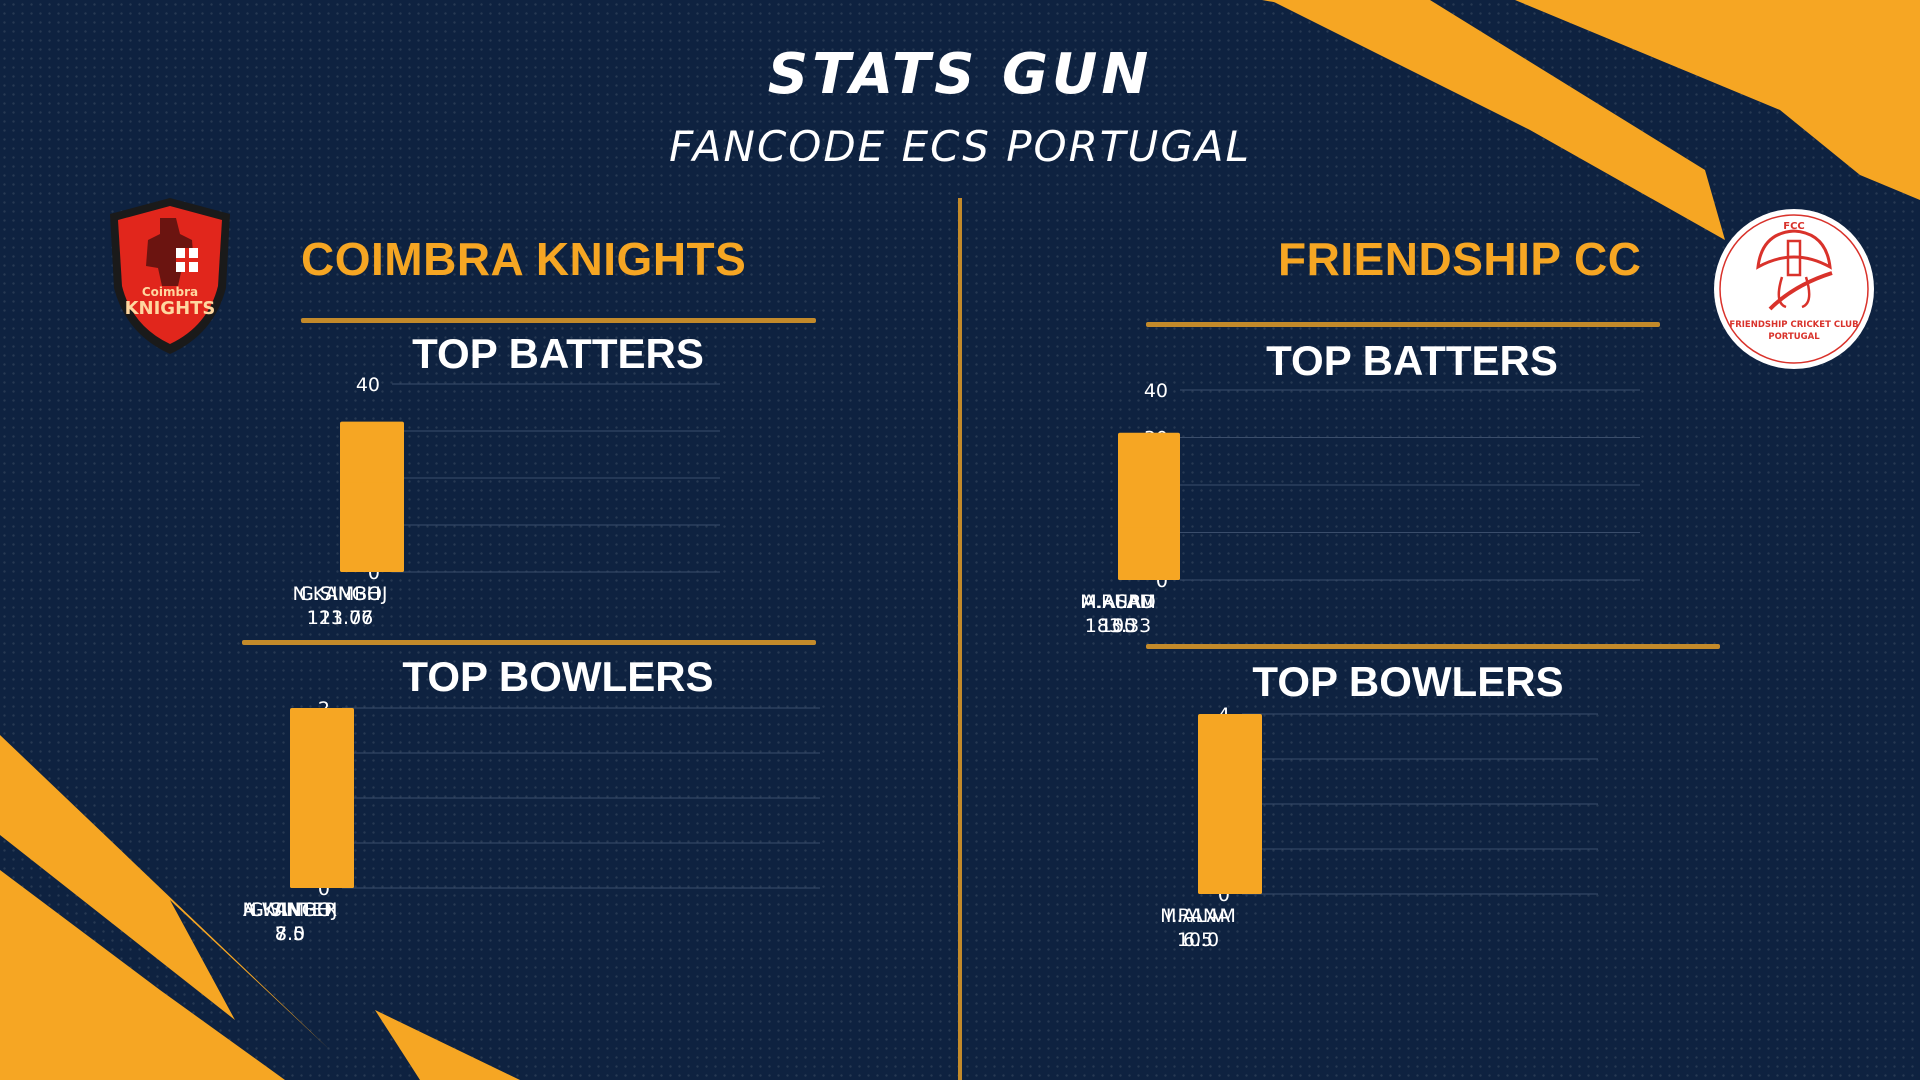 This screenshot has height=1080, width=1920. I want to click on x-sub-label: 7.0, so click(290, 934).